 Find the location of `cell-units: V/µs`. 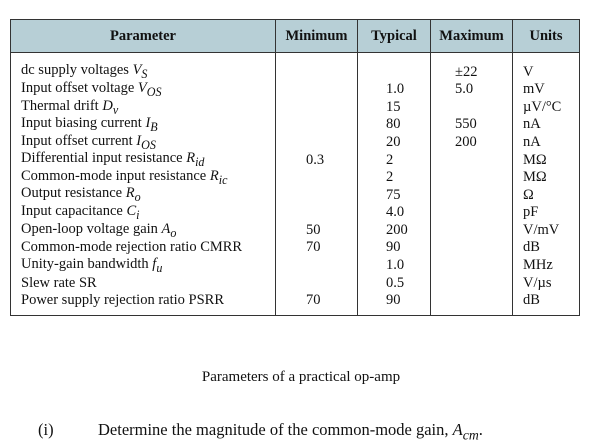

cell-units: V/µs is located at coordinates (546, 283).